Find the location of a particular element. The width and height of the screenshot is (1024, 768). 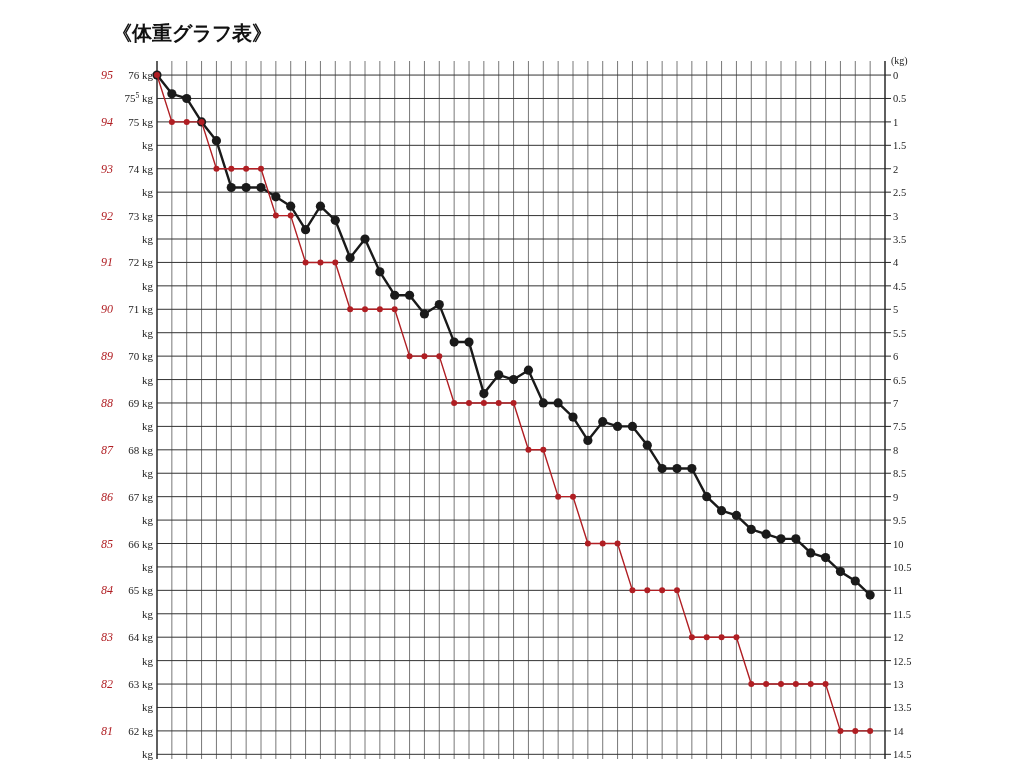

y-tick-label: 69 kg is located at coordinates (141, 402).